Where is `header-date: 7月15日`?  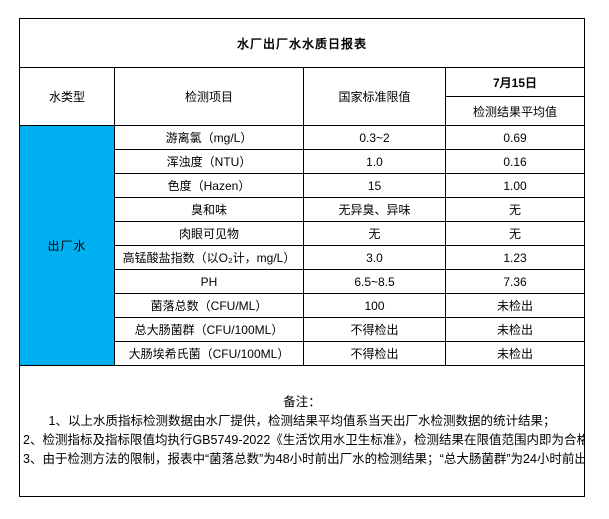 header-date: 7月15日 is located at coordinates (515, 82).